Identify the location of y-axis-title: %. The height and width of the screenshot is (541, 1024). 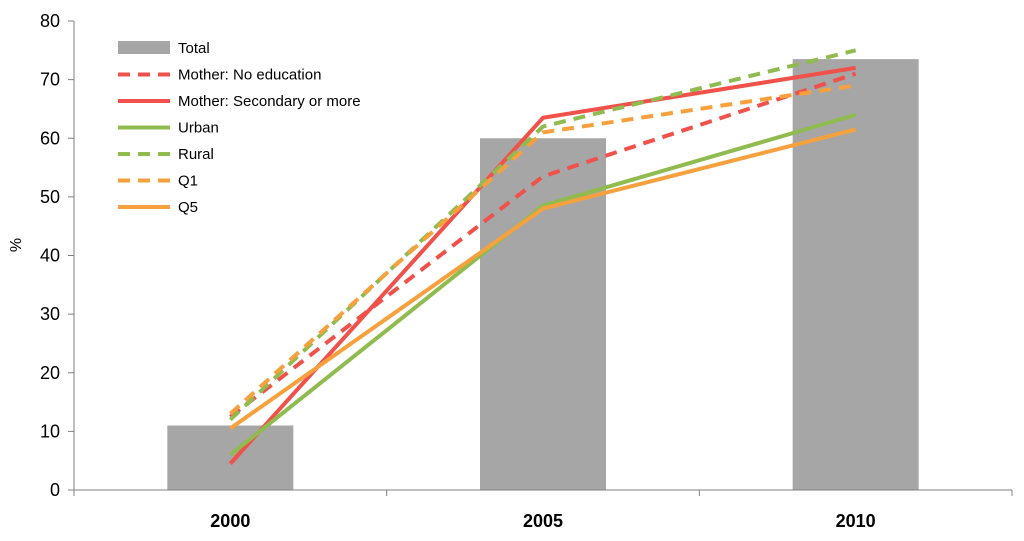
(16, 245).